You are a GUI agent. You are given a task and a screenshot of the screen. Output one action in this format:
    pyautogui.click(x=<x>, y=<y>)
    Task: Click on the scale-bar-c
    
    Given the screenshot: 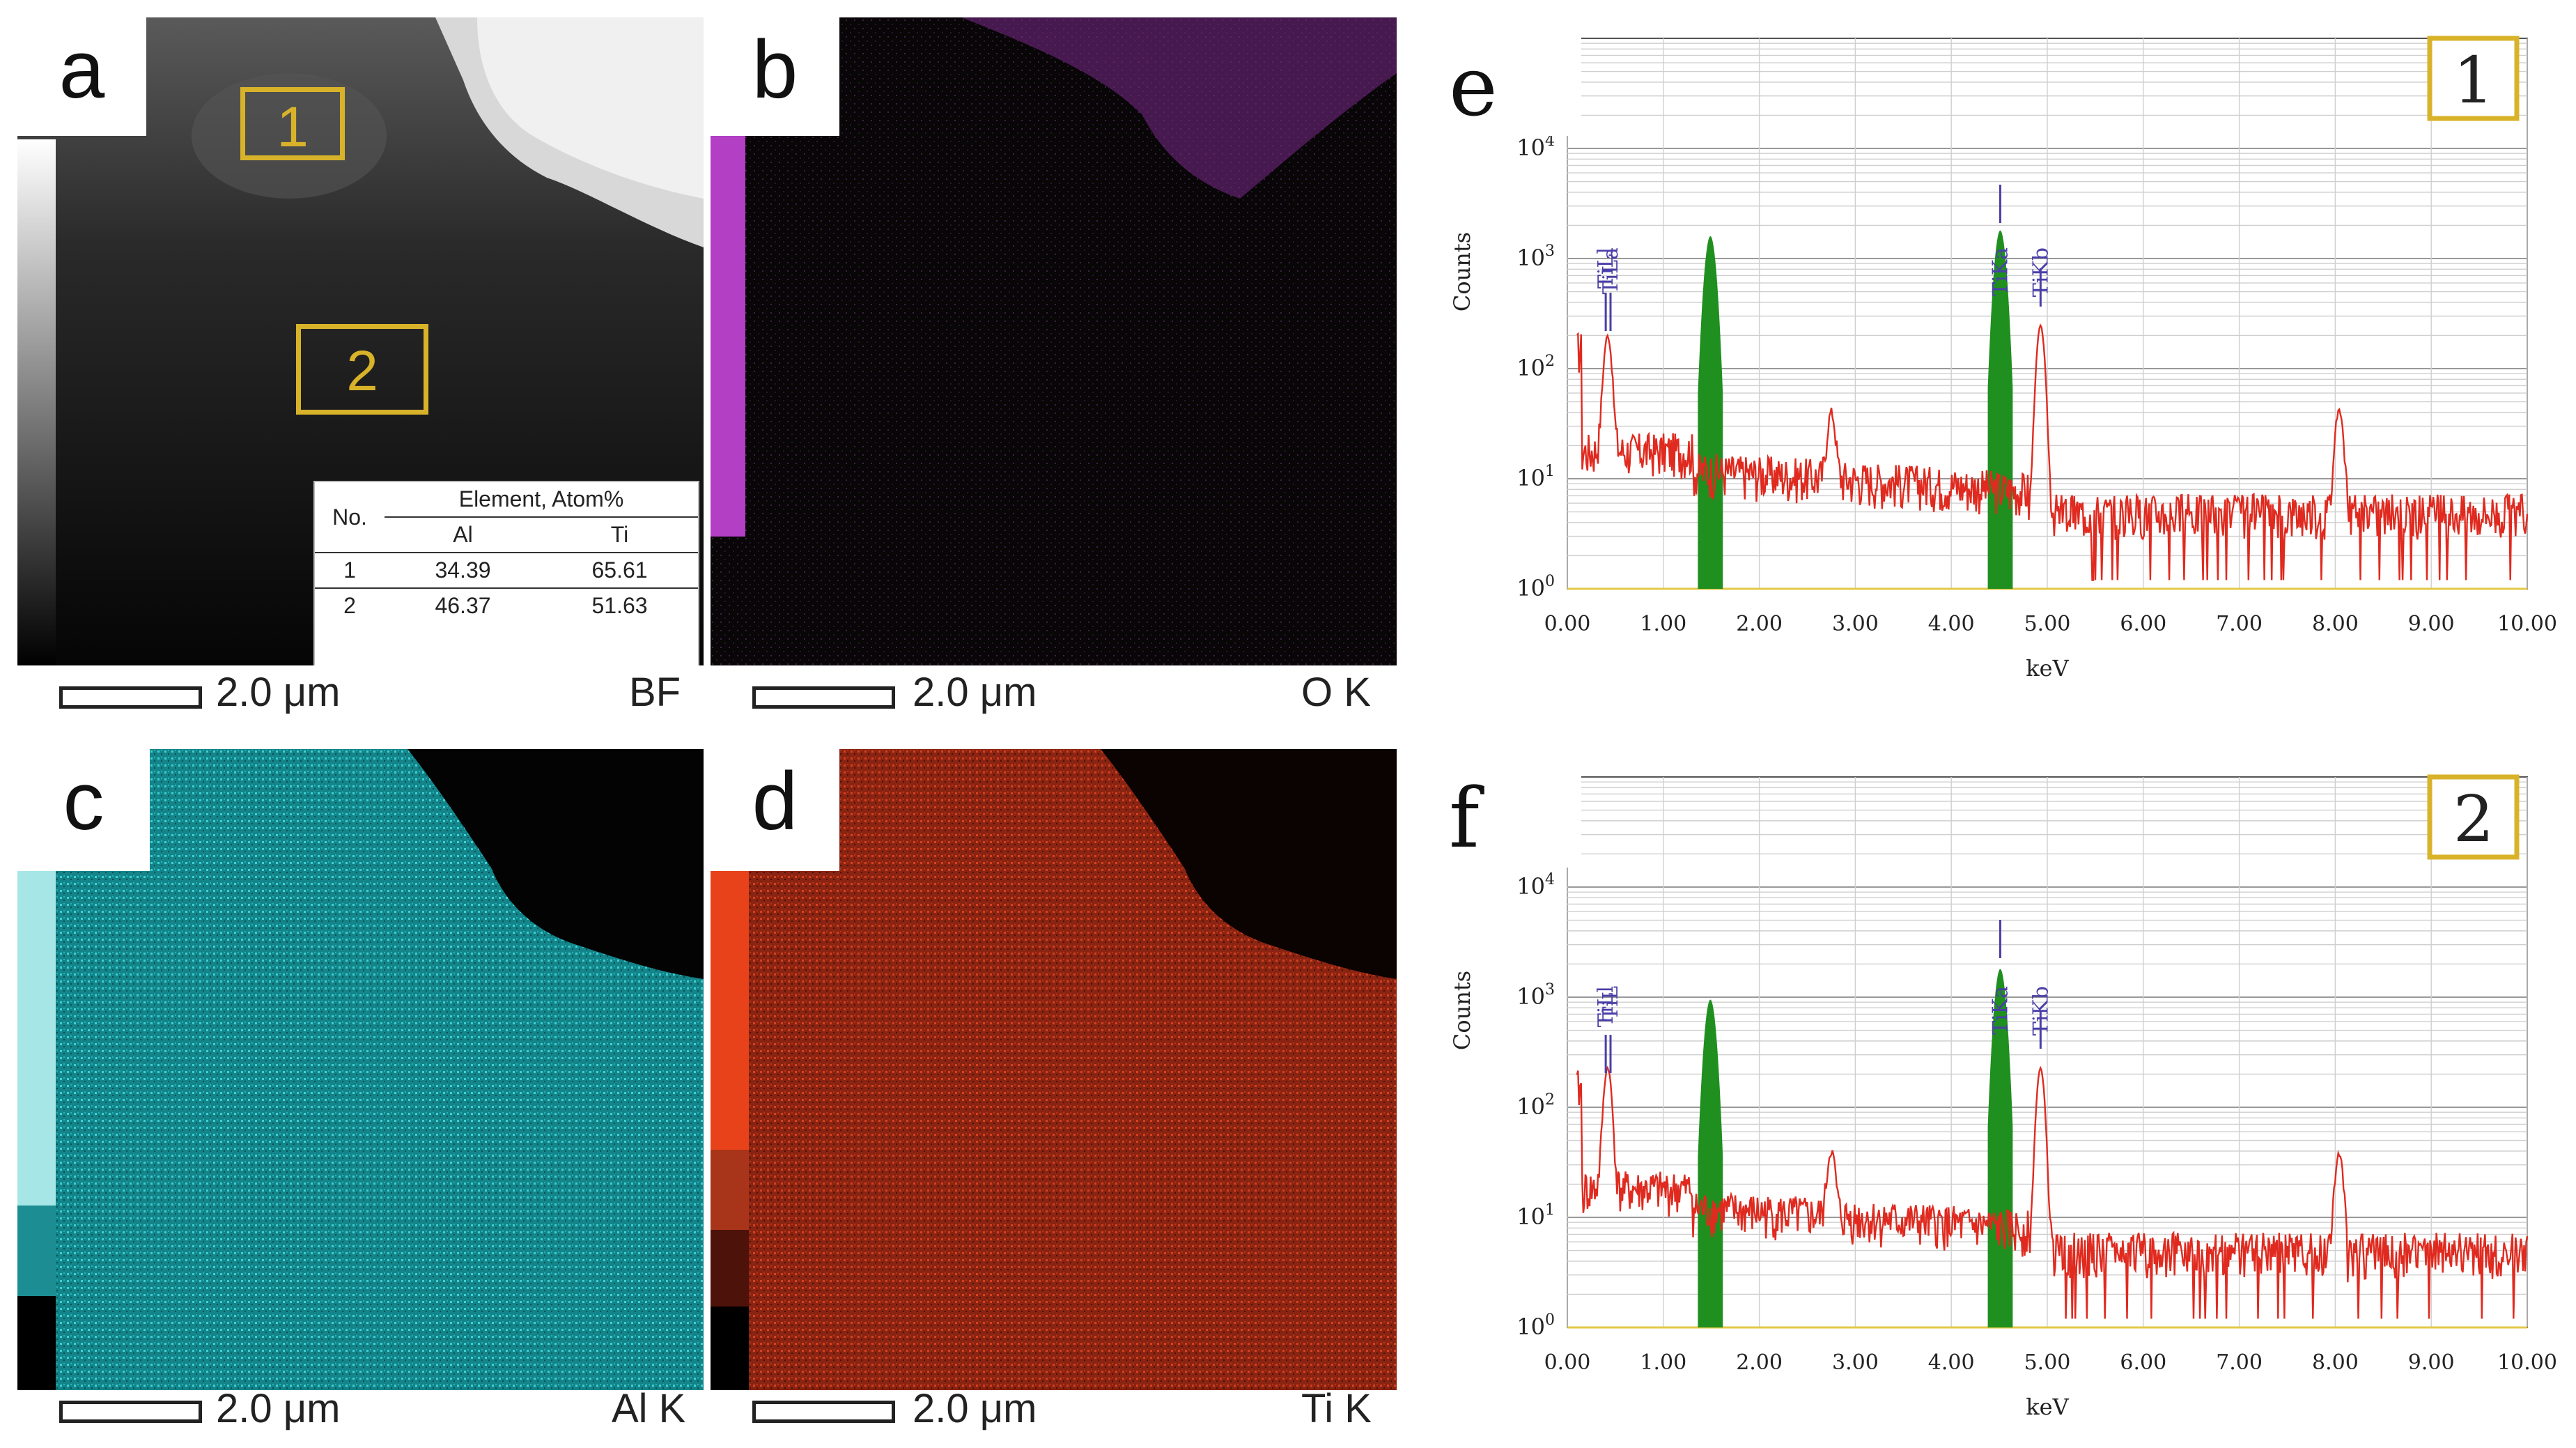 What is the action you would take?
    pyautogui.click(x=130, y=1412)
    